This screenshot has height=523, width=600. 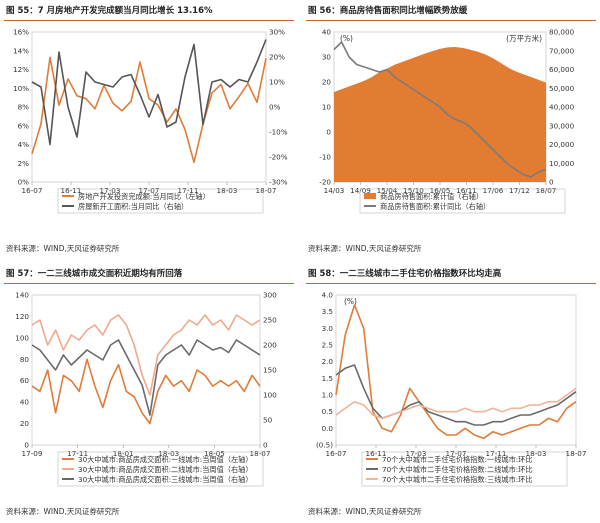 I want to click on left-tick-label: 120, so click(x=22, y=316).